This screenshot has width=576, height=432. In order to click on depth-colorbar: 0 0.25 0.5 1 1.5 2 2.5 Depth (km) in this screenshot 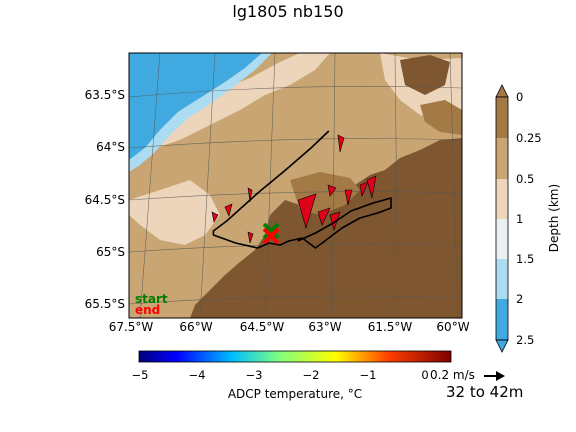, I will do `click(528, 218)`.